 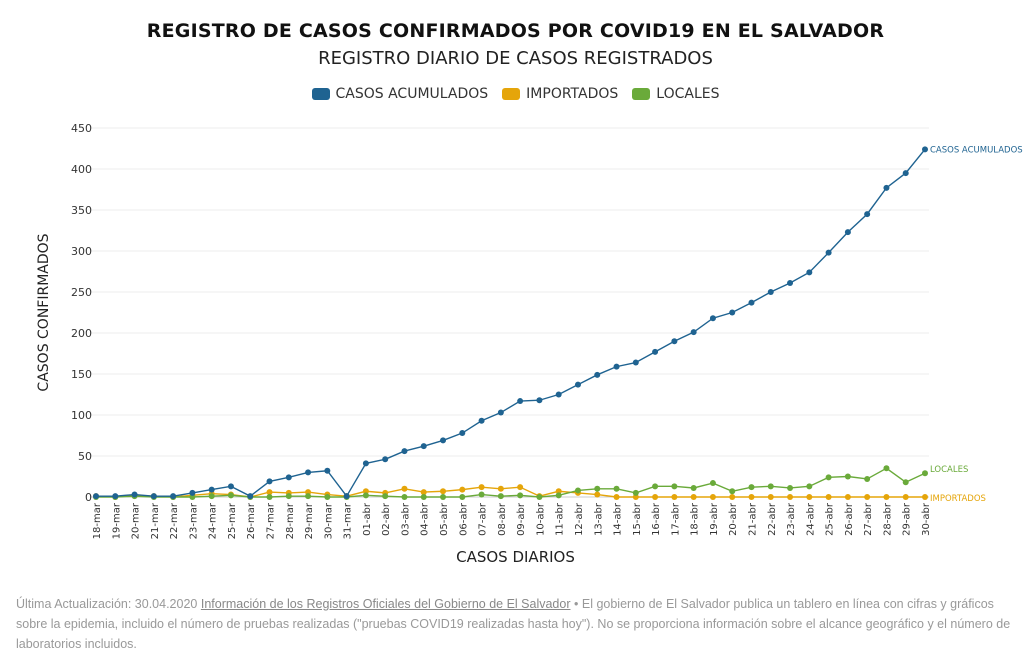 What do you see at coordinates (81, 128) in the screenshot?
I see `y-tick-label: 450` at bounding box center [81, 128].